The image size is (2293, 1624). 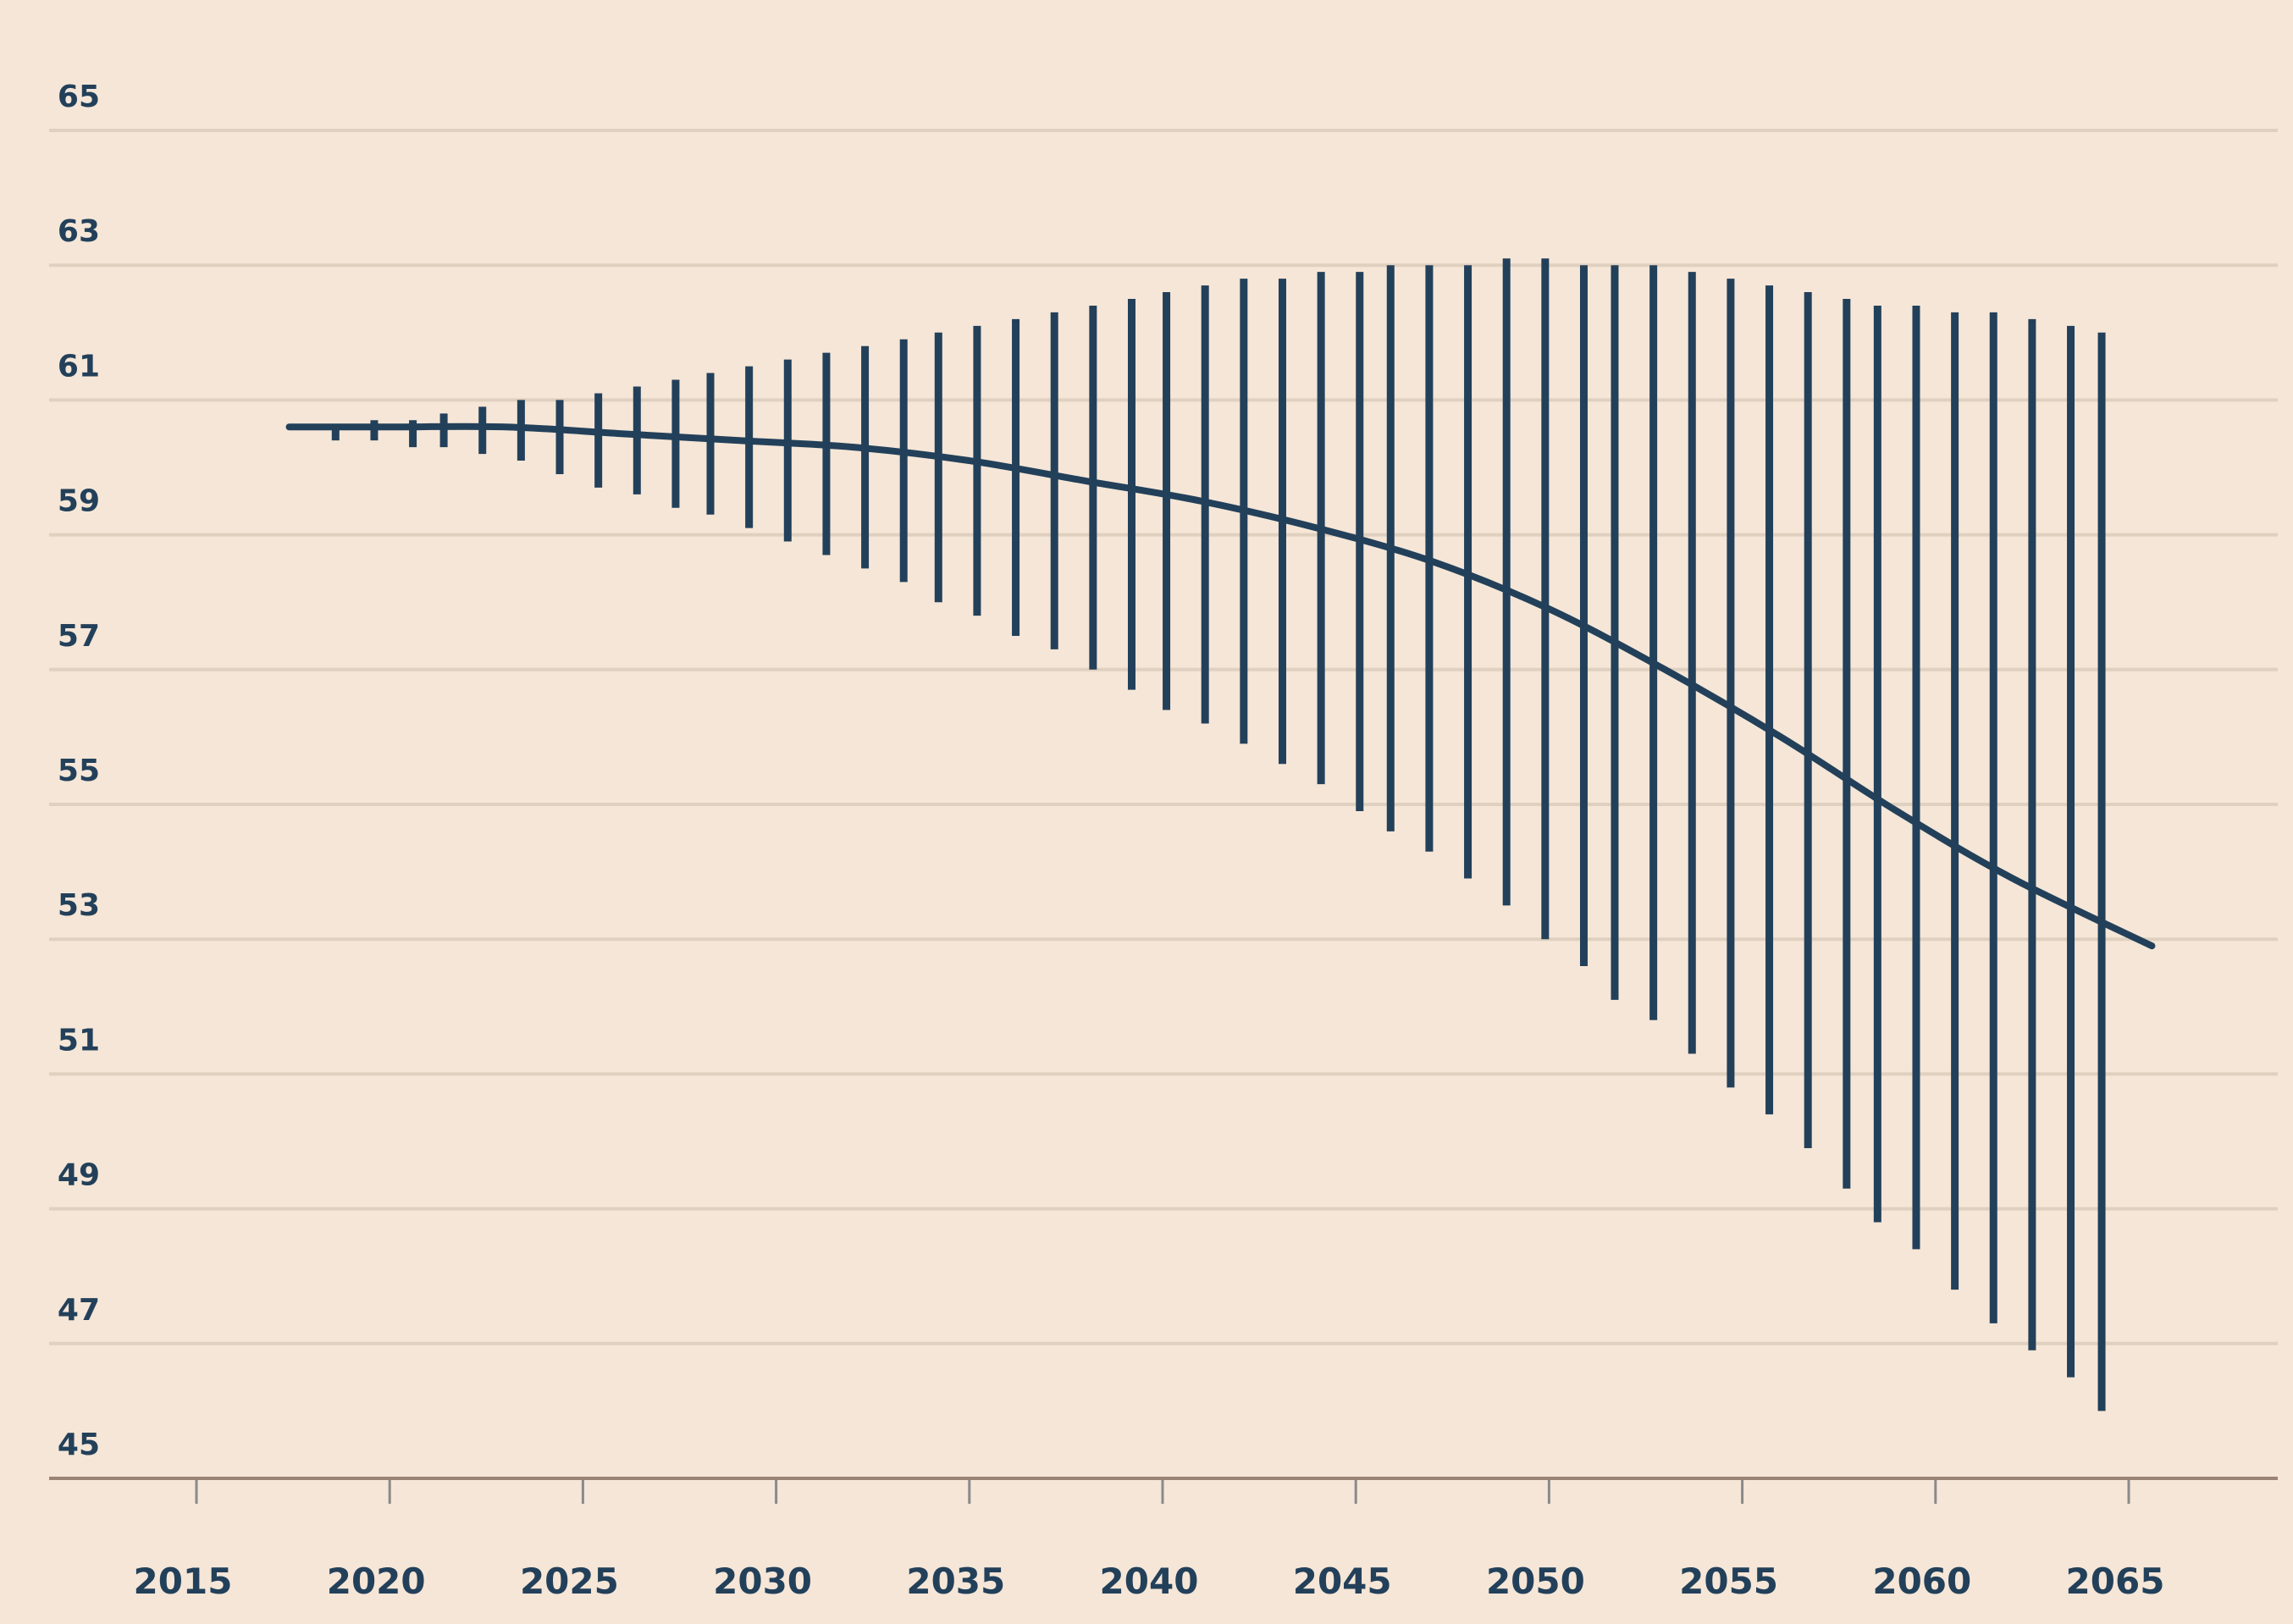 What do you see at coordinates (1342, 1581) in the screenshot?
I see `x-tick-label: 2045` at bounding box center [1342, 1581].